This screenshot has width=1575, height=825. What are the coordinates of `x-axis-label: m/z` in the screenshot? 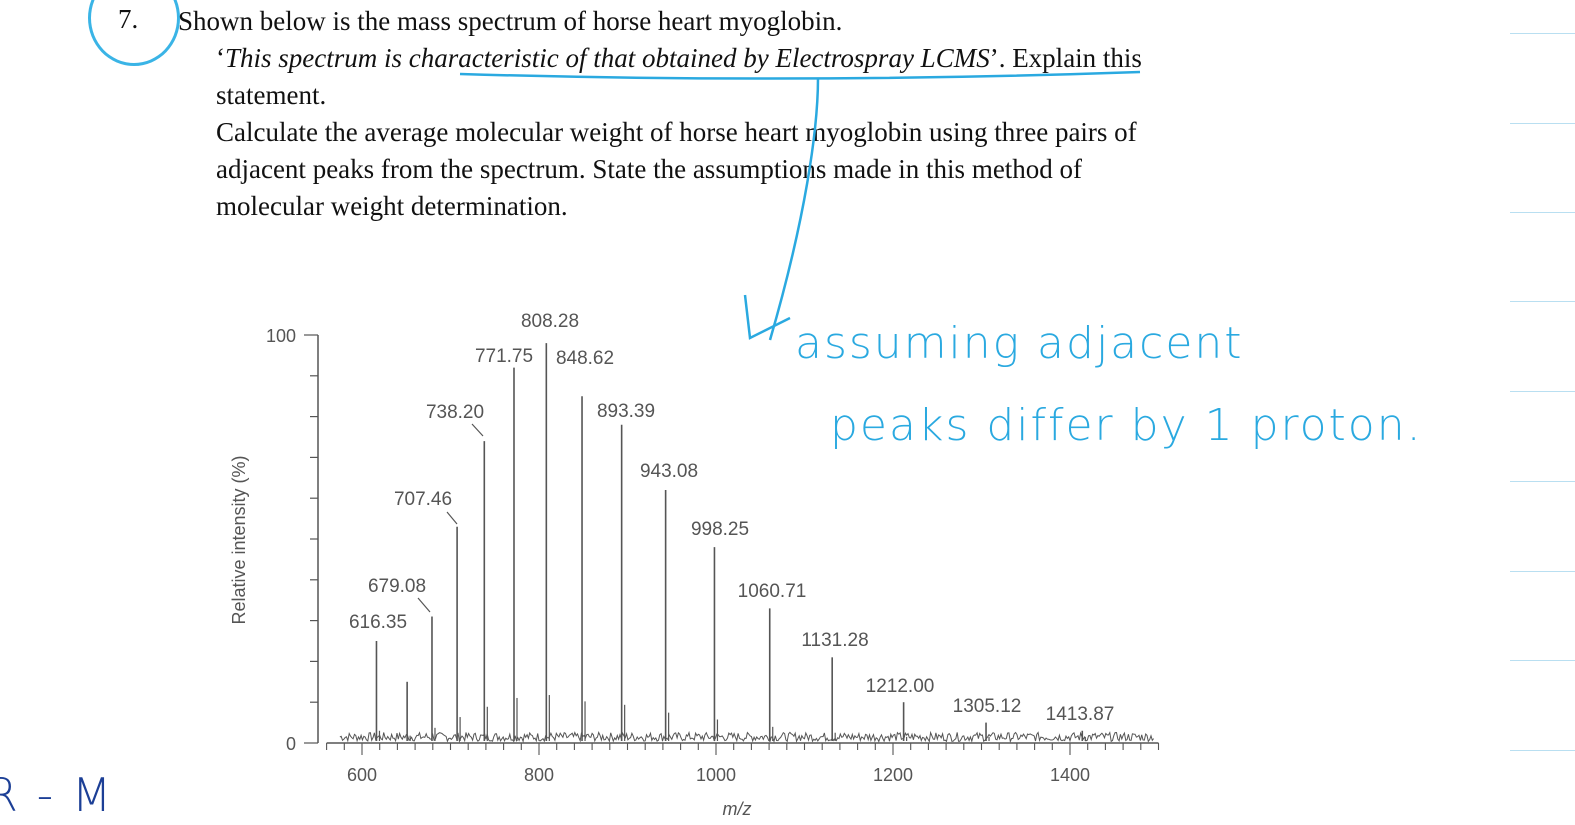 It's located at (737, 809).